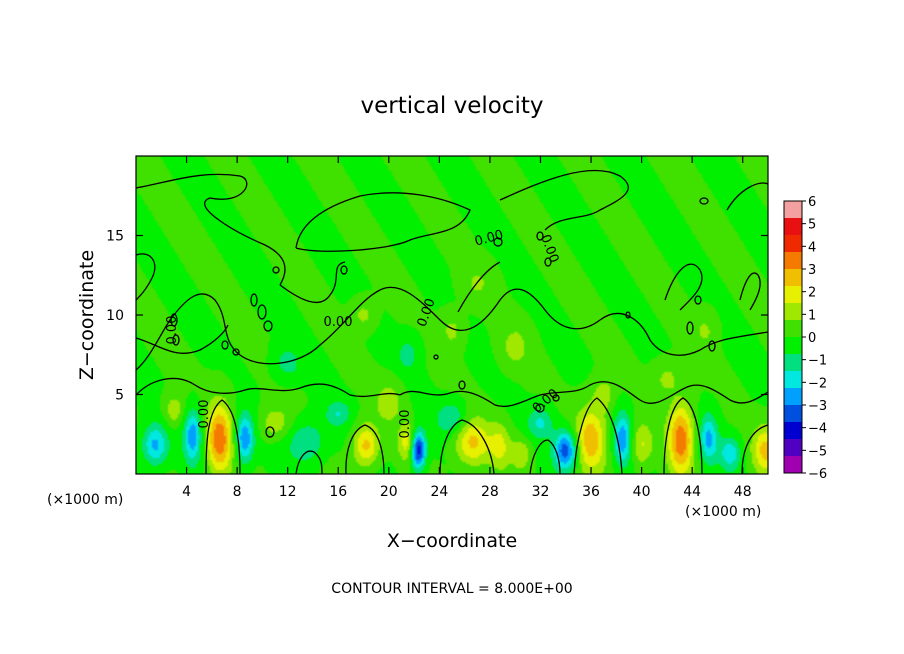 This screenshot has height=654, width=904. I want to click on colorbar-tick-label: 4, so click(812, 247).